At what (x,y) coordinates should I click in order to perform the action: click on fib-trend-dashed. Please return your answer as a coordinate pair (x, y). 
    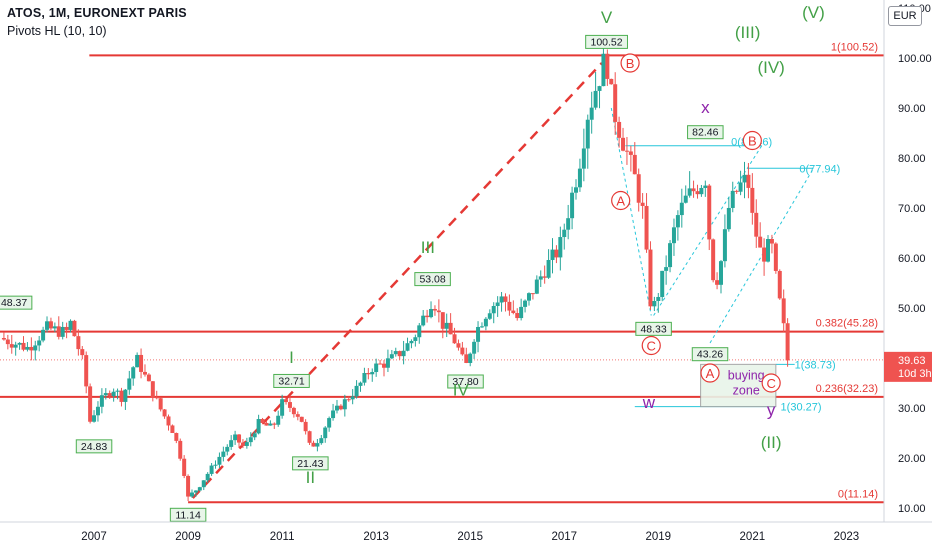
    Looking at the image, I should click on (631, 211).